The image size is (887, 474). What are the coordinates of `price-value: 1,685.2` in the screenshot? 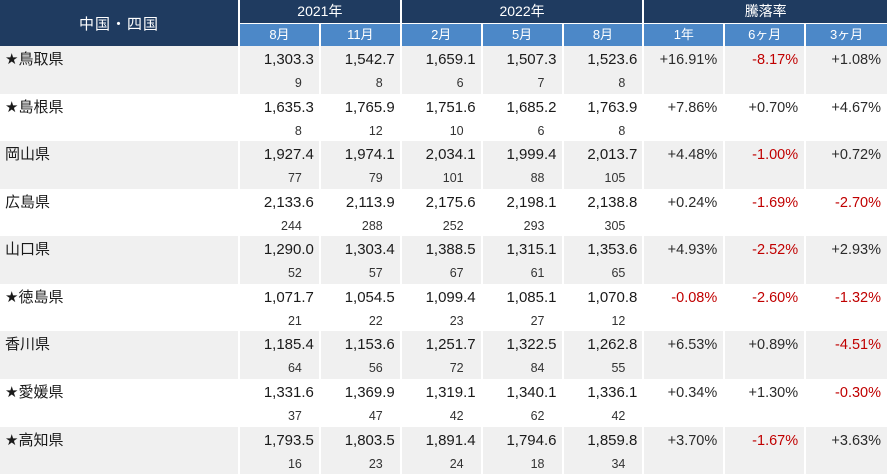 It's located at (531, 107).